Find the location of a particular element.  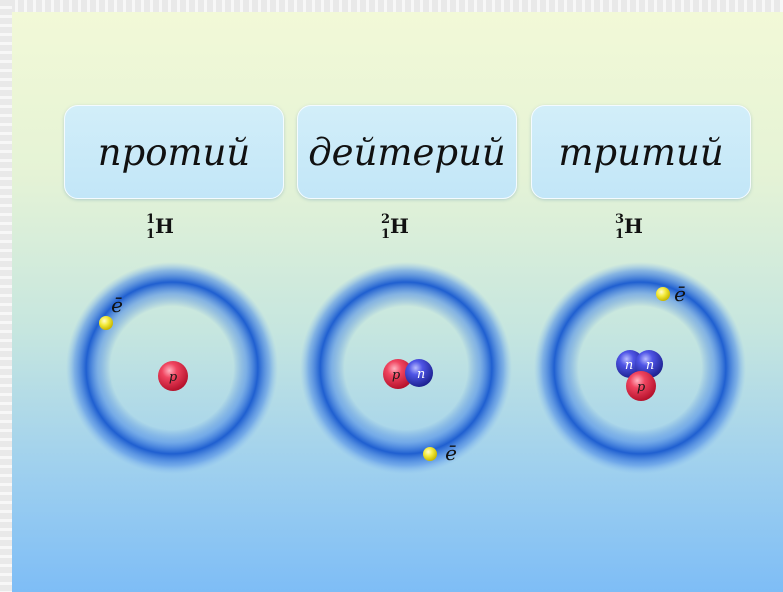

tritium-electron is located at coordinates (663, 294).